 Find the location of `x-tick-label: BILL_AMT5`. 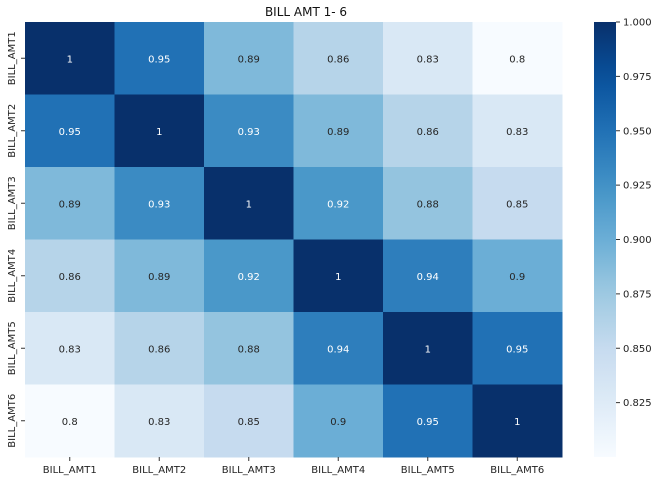

x-tick-label: BILL_AMT5 is located at coordinates (428, 470).